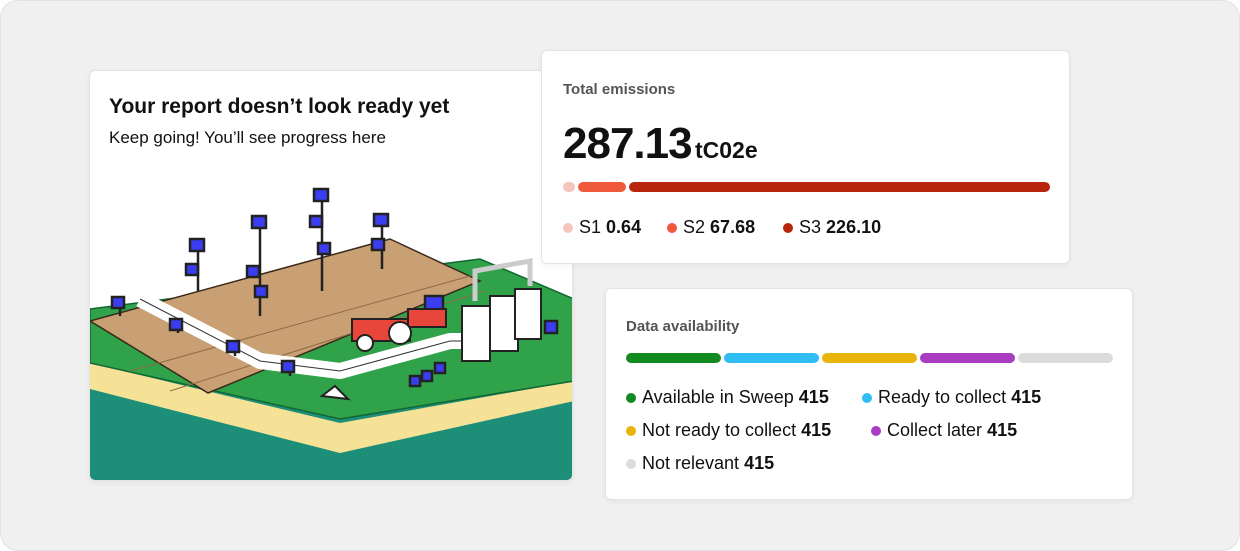 The height and width of the screenshot is (551, 1240). What do you see at coordinates (942, 397) in the screenshot?
I see `item-label: Ready to collect` at bounding box center [942, 397].